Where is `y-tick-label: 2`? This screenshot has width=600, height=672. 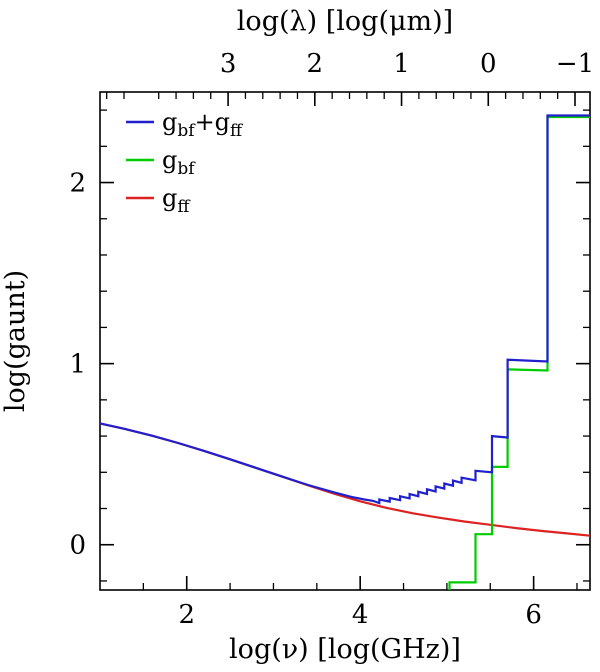 y-tick-label: 2 is located at coordinates (77, 184).